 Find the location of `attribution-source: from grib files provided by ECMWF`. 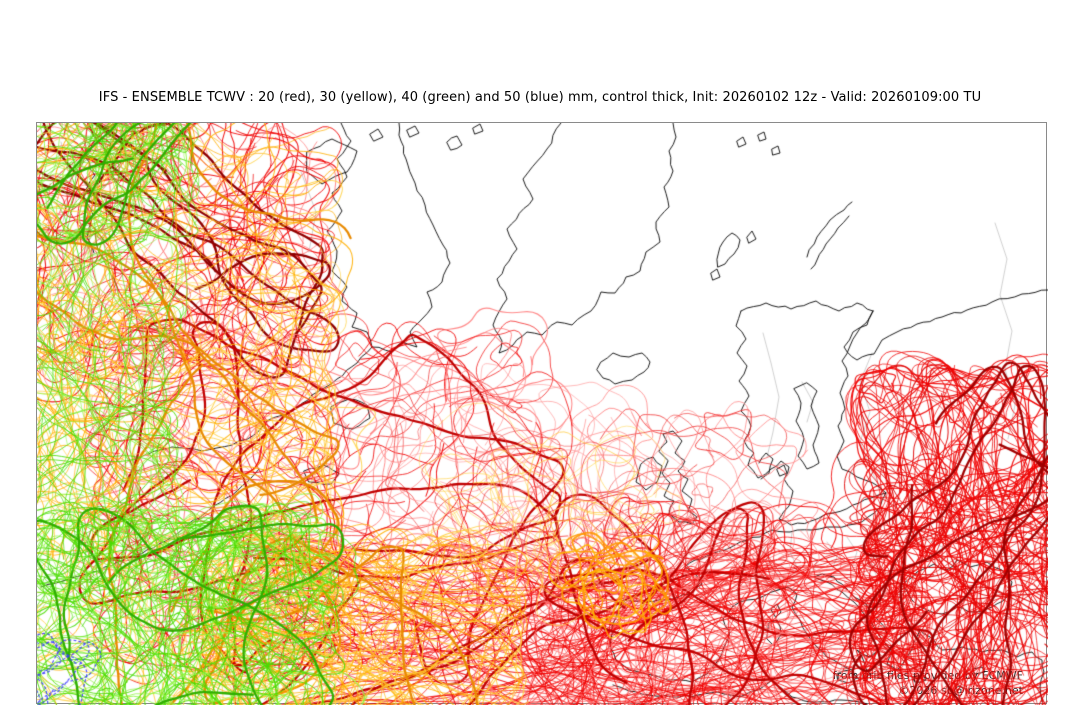

attribution-source: from grib files provided by ECMWF is located at coordinates (927, 675).